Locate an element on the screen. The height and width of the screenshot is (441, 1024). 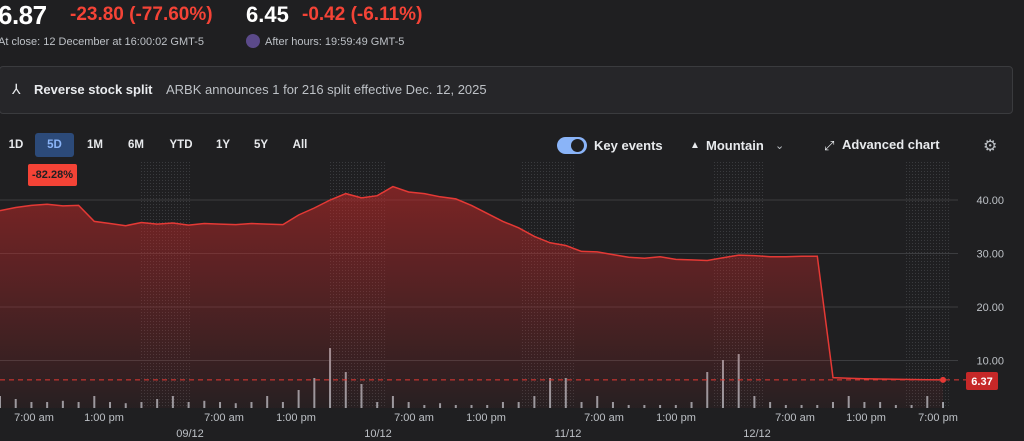
y-tick-label: 40.00 is located at coordinates (990, 201).